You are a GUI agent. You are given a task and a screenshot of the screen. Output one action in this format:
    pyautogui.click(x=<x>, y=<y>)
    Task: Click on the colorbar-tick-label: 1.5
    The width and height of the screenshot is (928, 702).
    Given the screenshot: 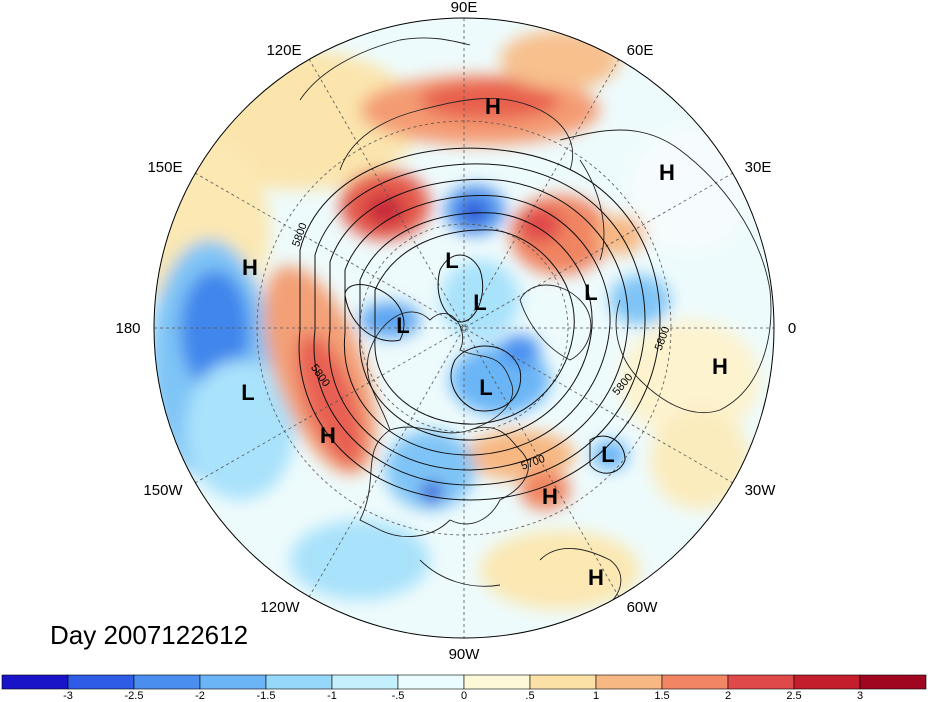 What is the action you would take?
    pyautogui.click(x=661, y=696)
    